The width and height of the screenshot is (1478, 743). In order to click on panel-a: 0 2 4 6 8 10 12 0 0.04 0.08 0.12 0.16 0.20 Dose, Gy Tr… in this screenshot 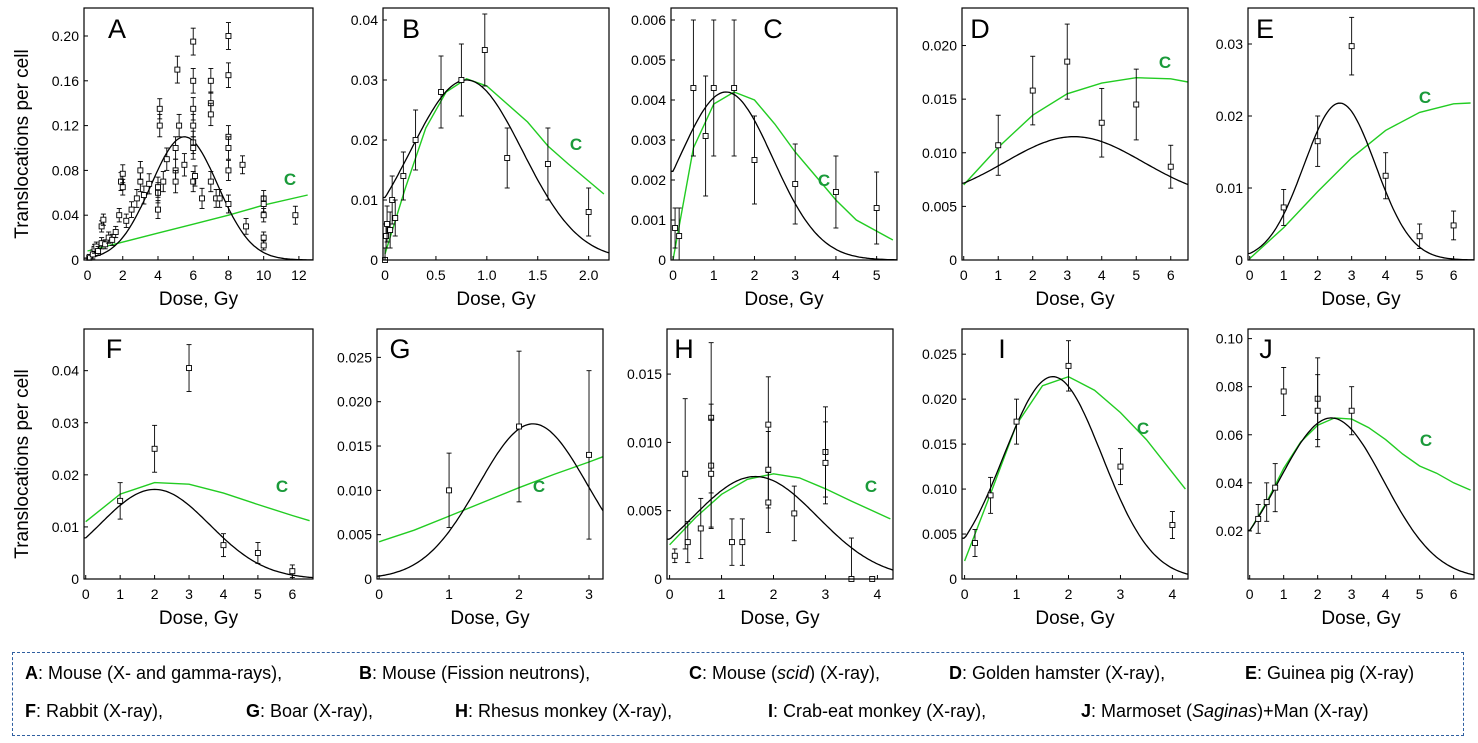, I will do `click(163, 158)`.